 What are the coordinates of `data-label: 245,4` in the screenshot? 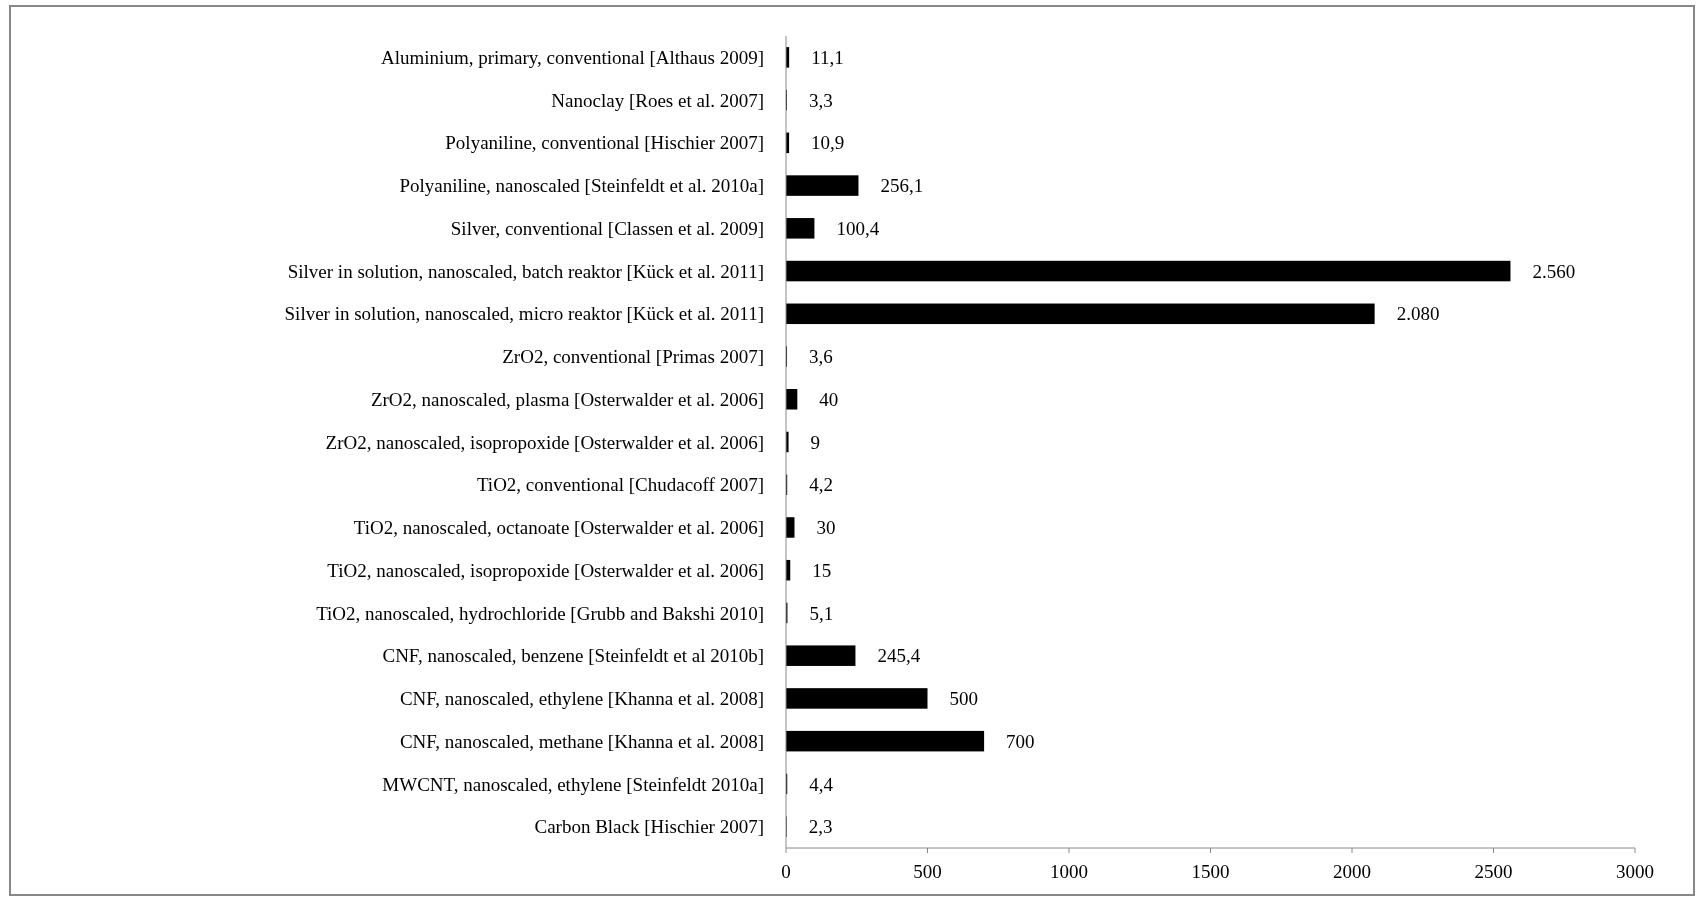 It's located at (899, 656).